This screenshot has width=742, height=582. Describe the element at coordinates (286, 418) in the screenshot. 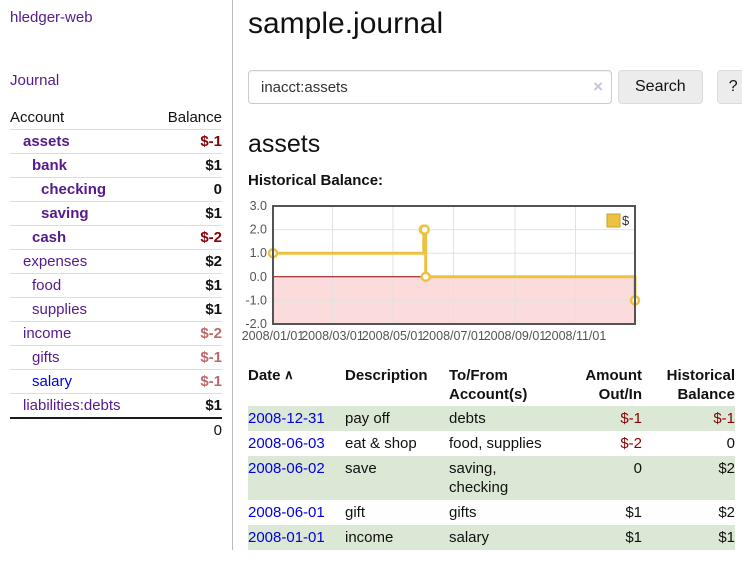

I see `transaction-date-link: 2008-12-31` at that location.